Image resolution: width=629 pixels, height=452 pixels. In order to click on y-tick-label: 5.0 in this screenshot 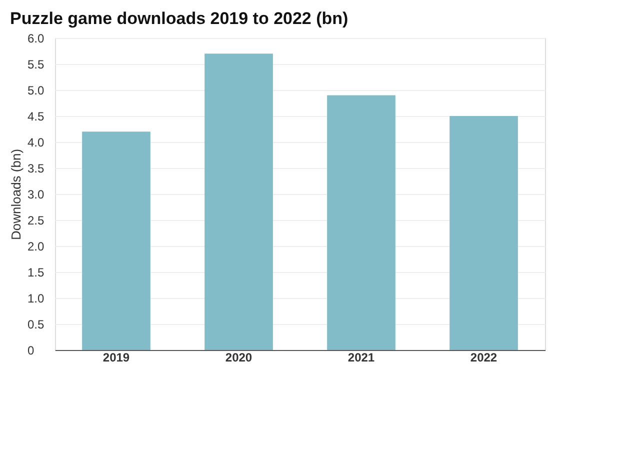, I will do `click(36, 91)`.